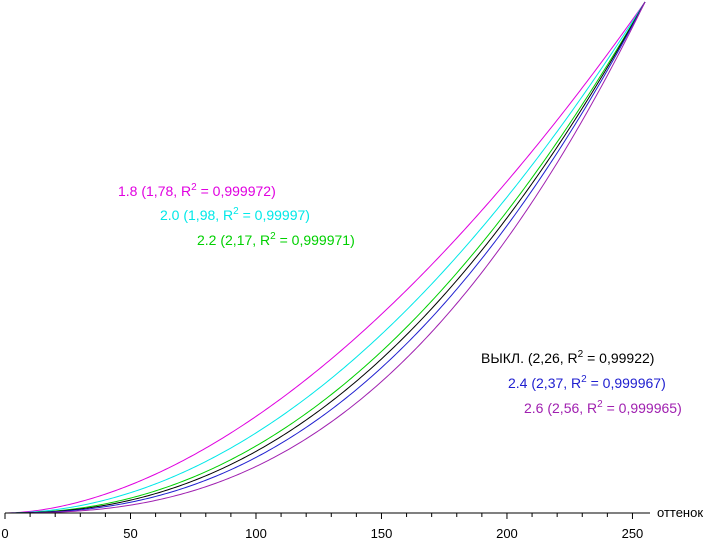 This screenshot has height=541, width=712. Describe the element at coordinates (276, 239) in the screenshot. I see `series-label-2: 2.2 (2,17, R2 = 0,999971)` at that location.